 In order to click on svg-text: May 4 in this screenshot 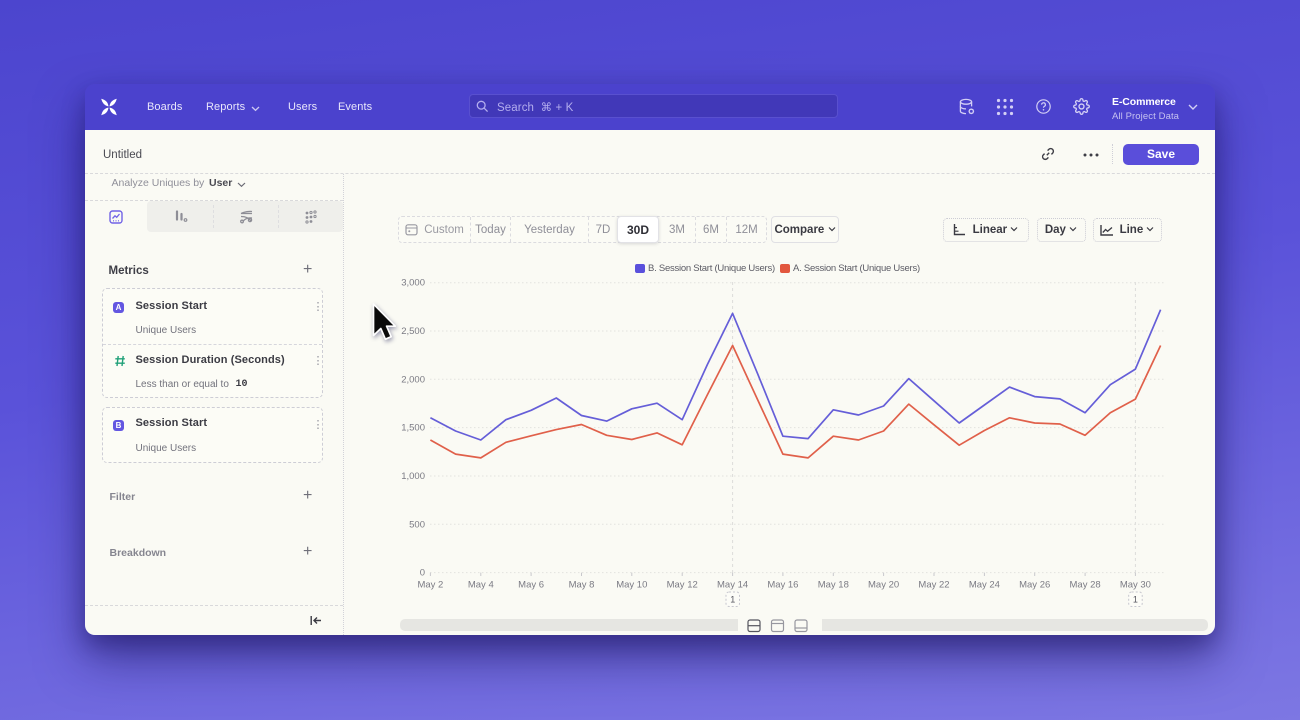, I will do `click(481, 585)`.